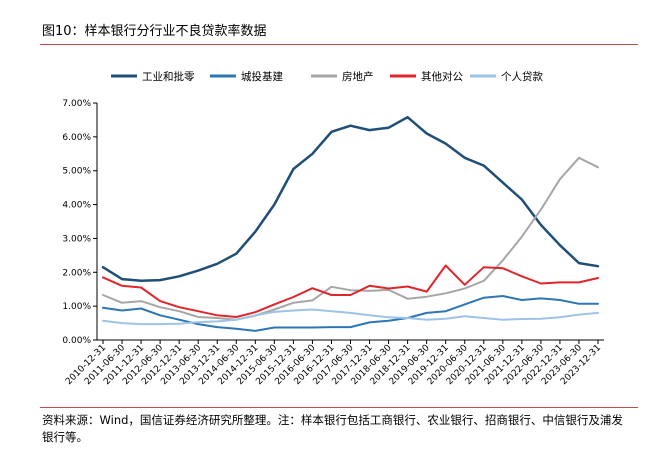 The width and height of the screenshot is (666, 449). What do you see at coordinates (327, 76) in the screenshot?
I see `chart-legend: 工业和批零 城投基建 房地产 其他对公 个人贷款` at bounding box center [327, 76].